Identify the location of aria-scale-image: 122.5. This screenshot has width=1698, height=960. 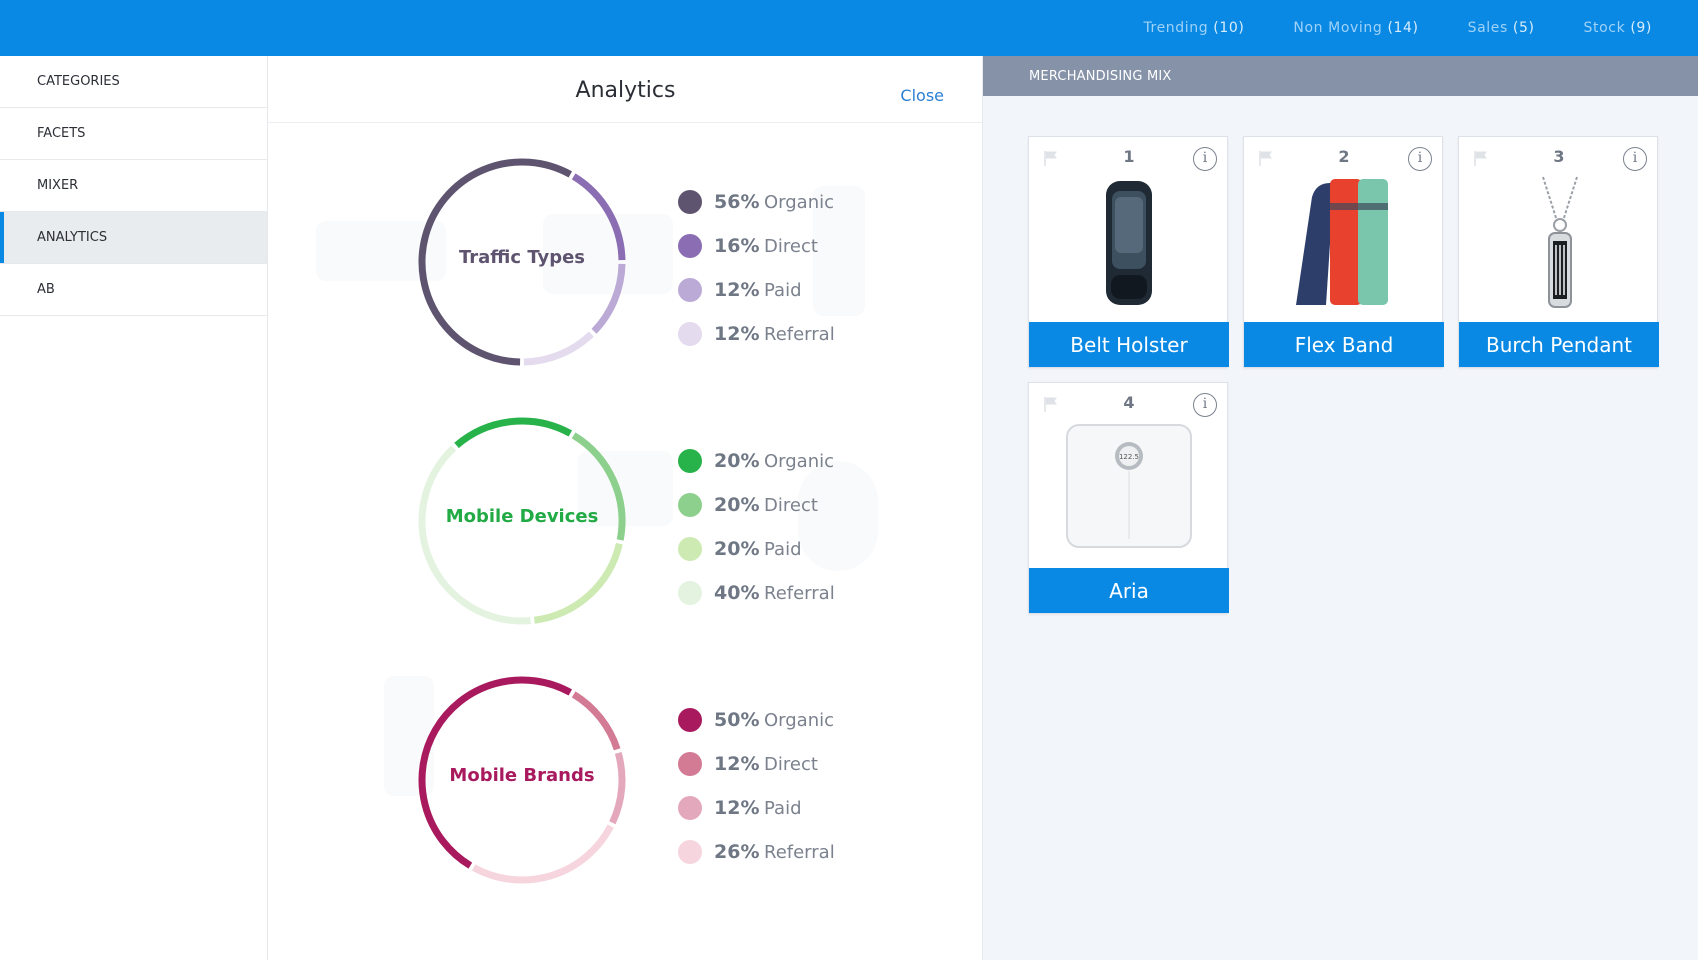
(1129, 486).